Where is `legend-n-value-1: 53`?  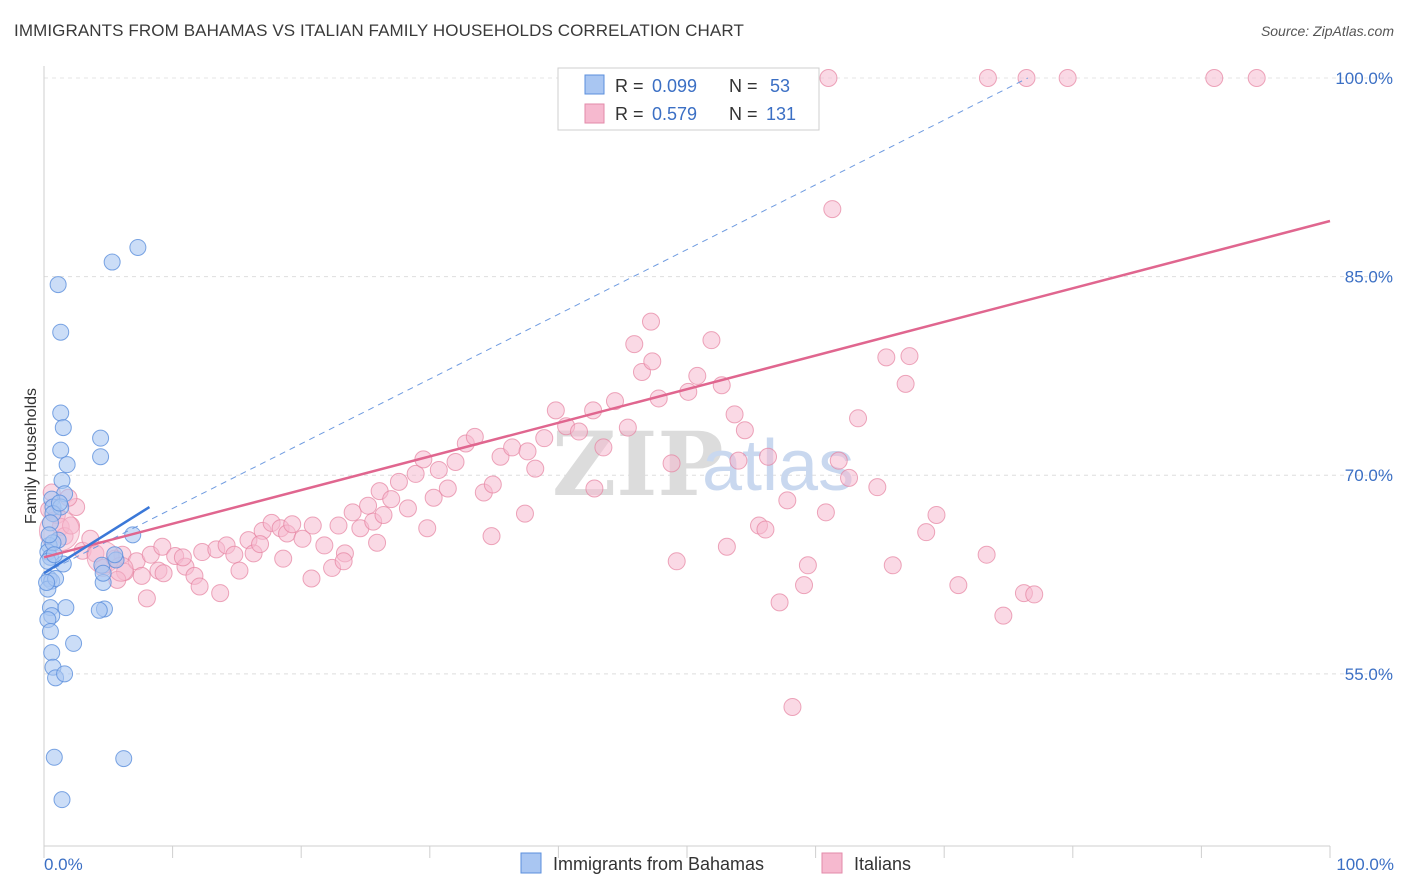
legend-n-value-1: 53 is located at coordinates (780, 86).